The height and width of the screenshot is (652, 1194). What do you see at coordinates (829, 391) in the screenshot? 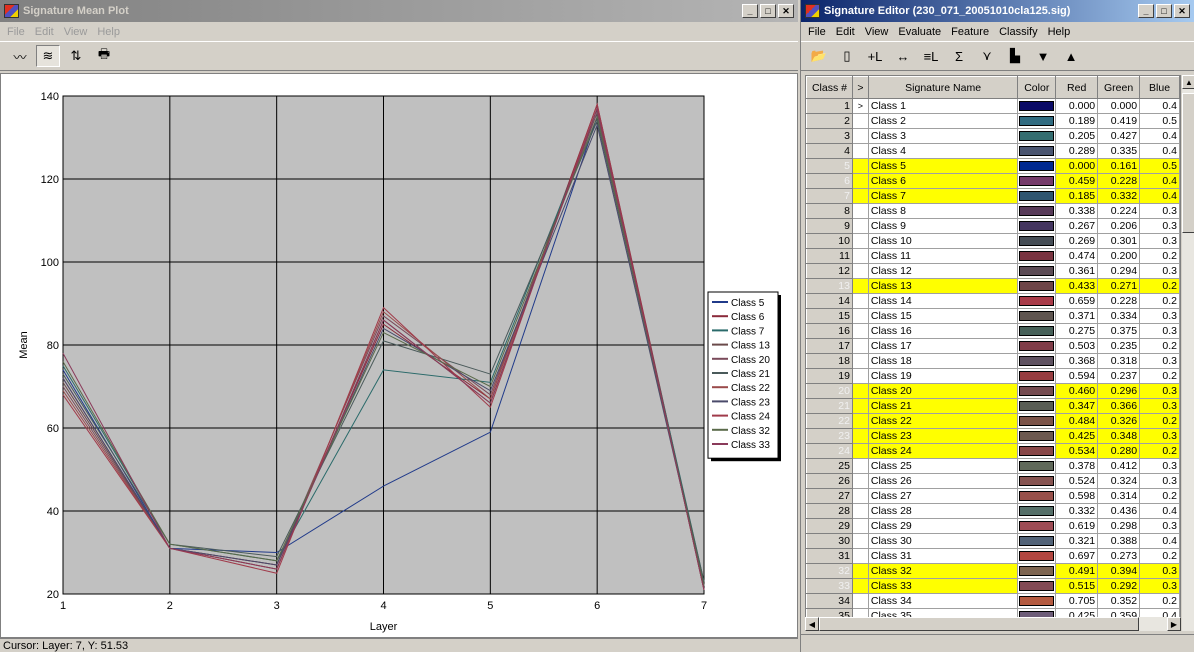
I see `class-number-cell: 20` at bounding box center [829, 391].